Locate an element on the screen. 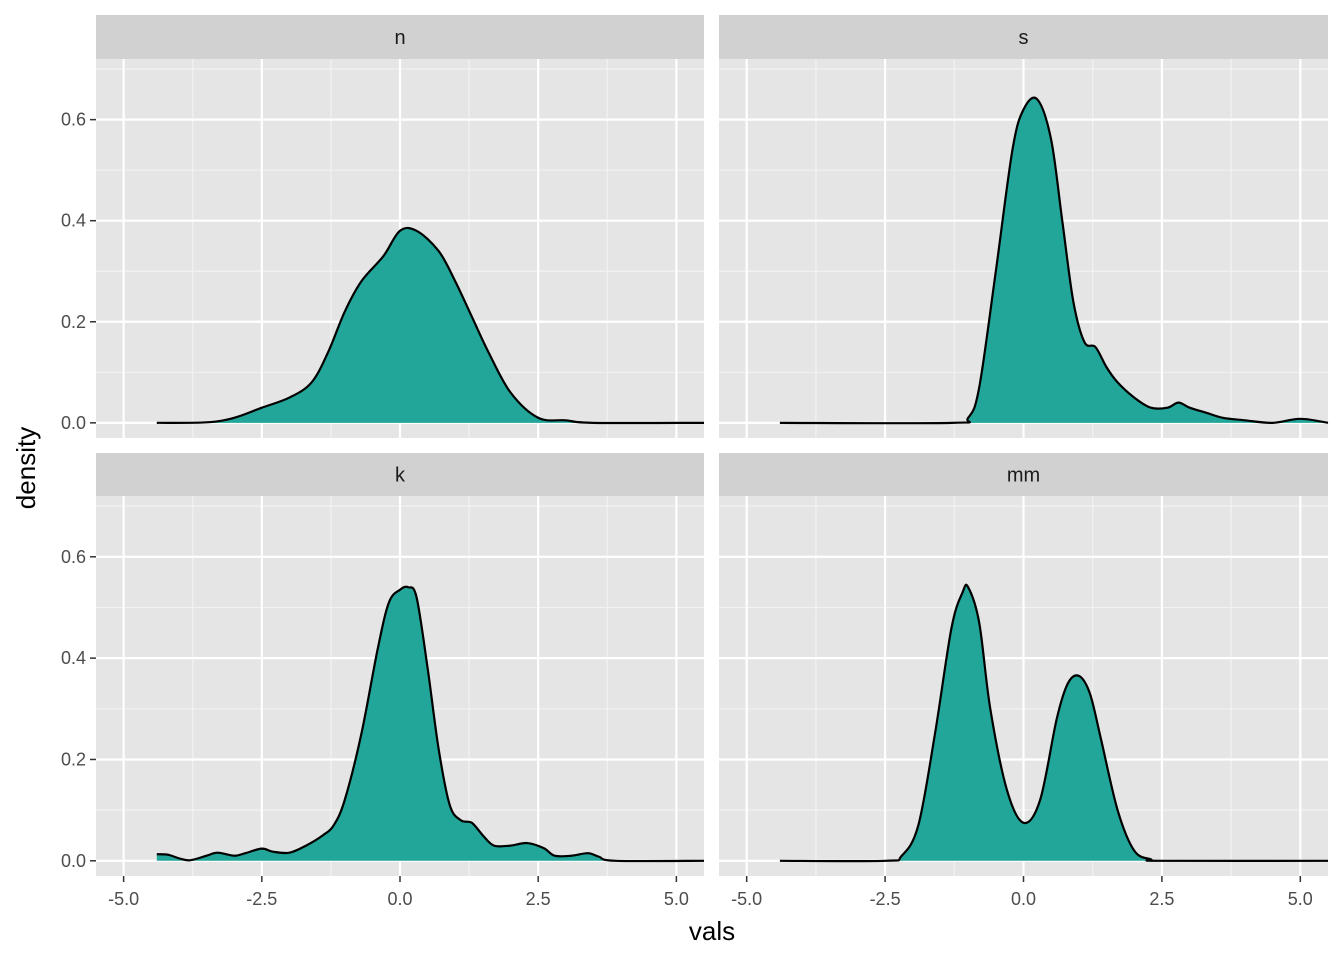 This screenshot has width=1344, height=960. facet-strip-label: mm is located at coordinates (1023, 476).